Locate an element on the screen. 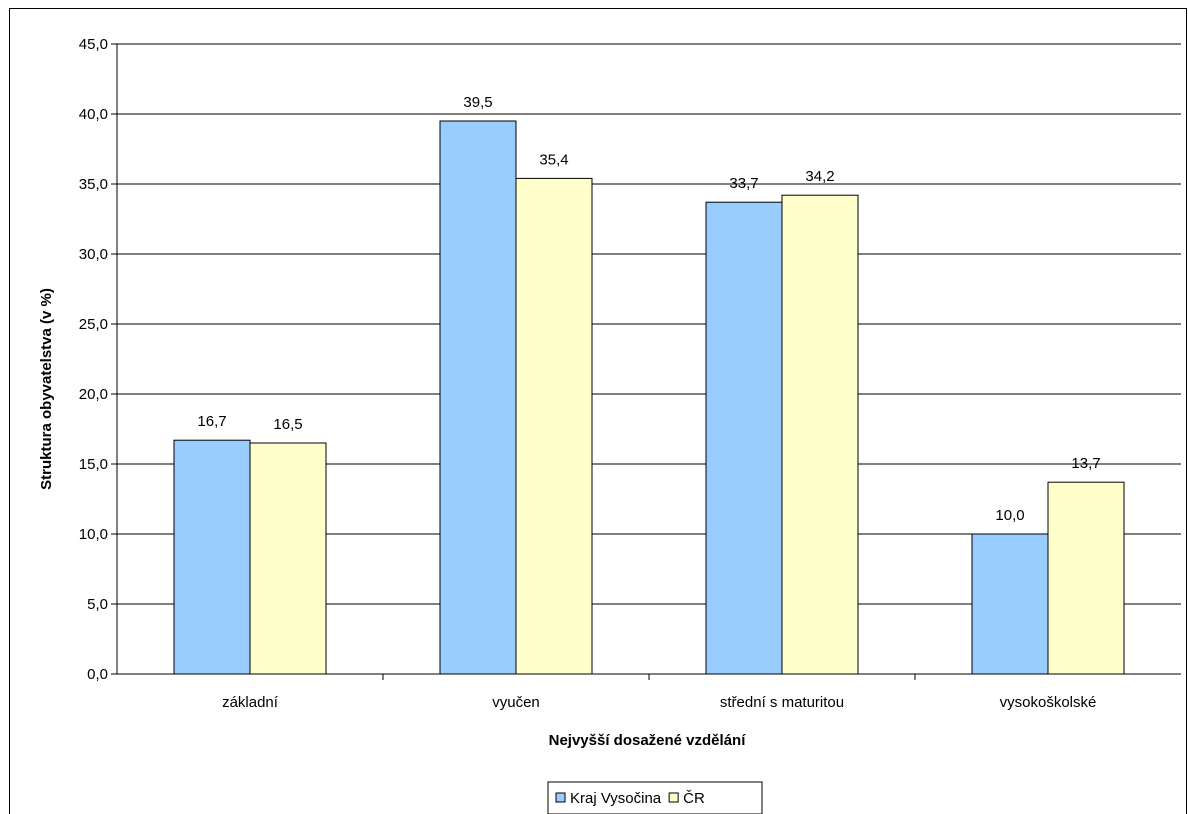 Image resolution: width=1188 pixels, height=814 pixels. legend-box is located at coordinates (655, 797).